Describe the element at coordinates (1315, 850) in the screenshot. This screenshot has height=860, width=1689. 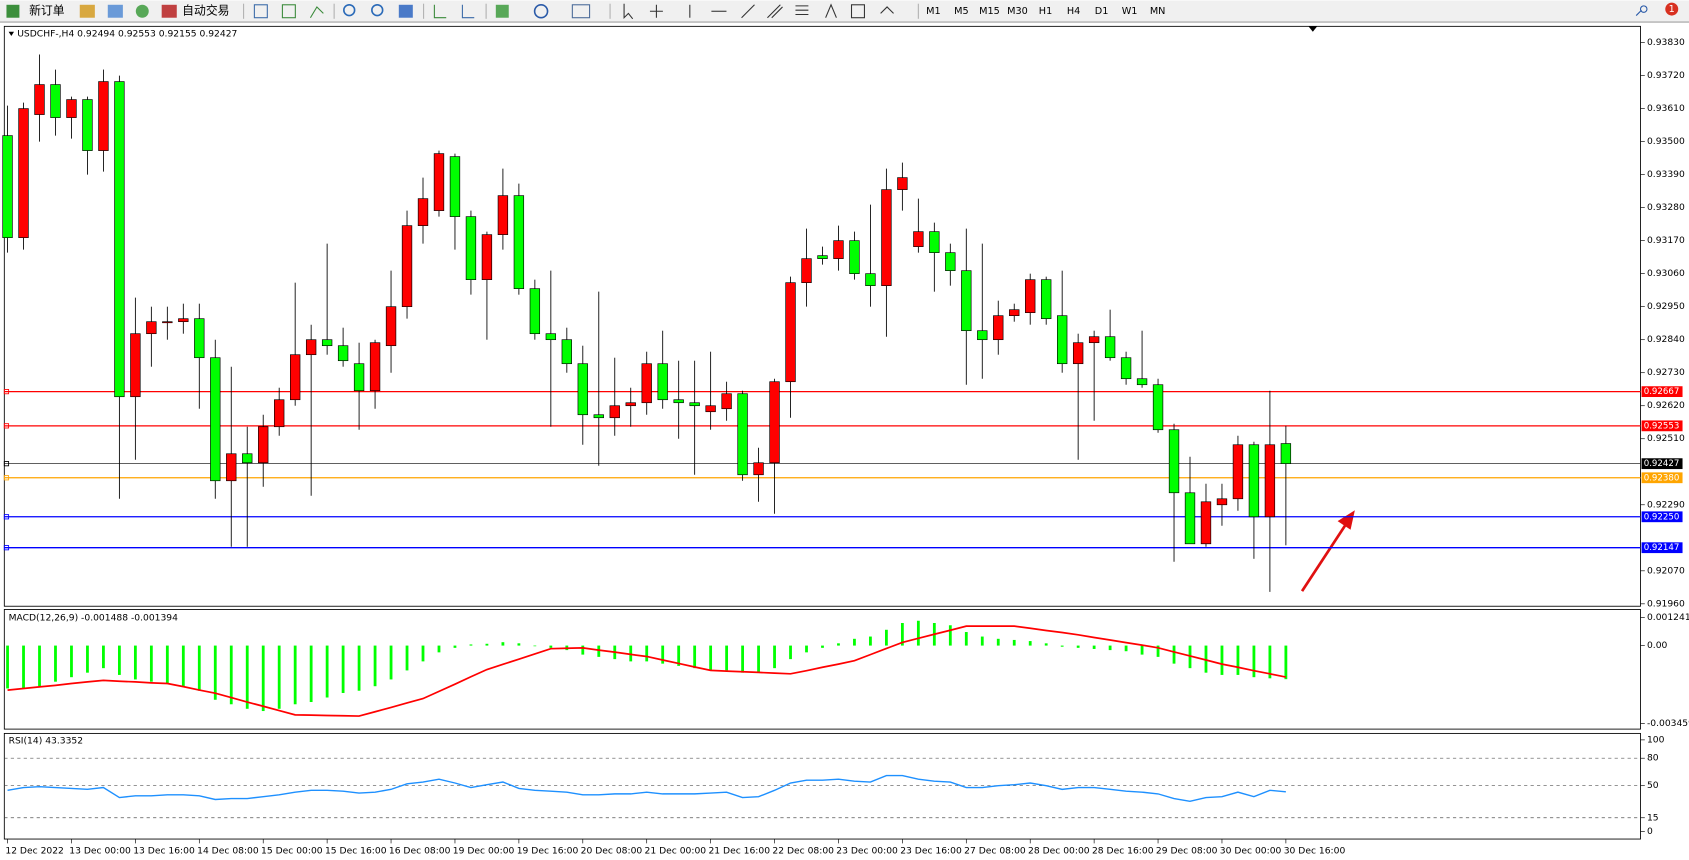
I see `x-tick-label: 30 Dec 16:00` at that location.